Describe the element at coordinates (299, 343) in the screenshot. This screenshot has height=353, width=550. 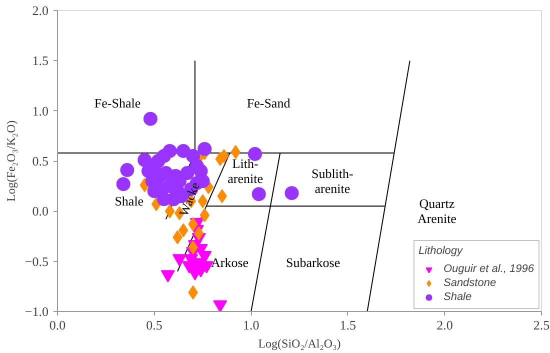
I see `x-axis-title: Log(SiO₂/Al₂O₃)` at that location.